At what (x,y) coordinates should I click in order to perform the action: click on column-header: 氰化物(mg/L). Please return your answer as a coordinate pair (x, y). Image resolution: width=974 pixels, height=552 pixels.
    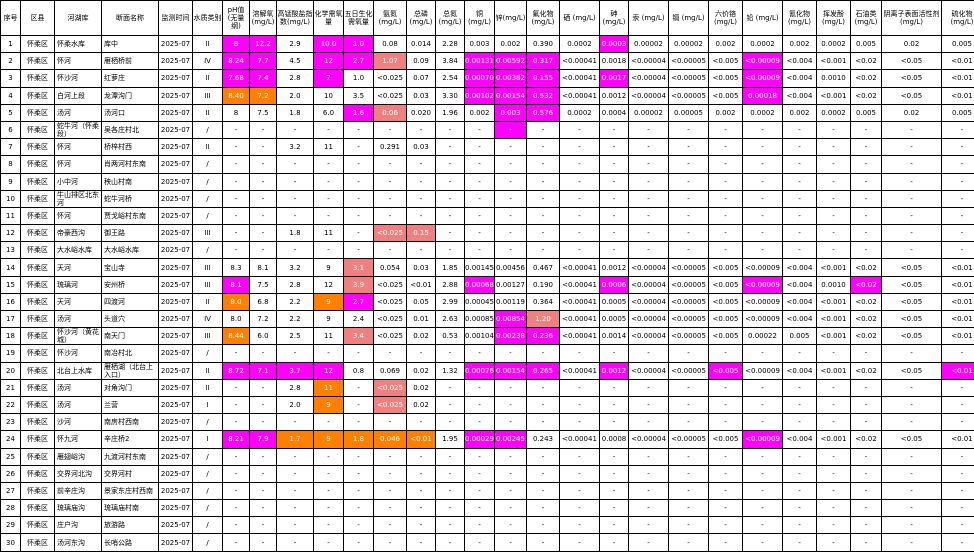
    Looking at the image, I should click on (800, 18).